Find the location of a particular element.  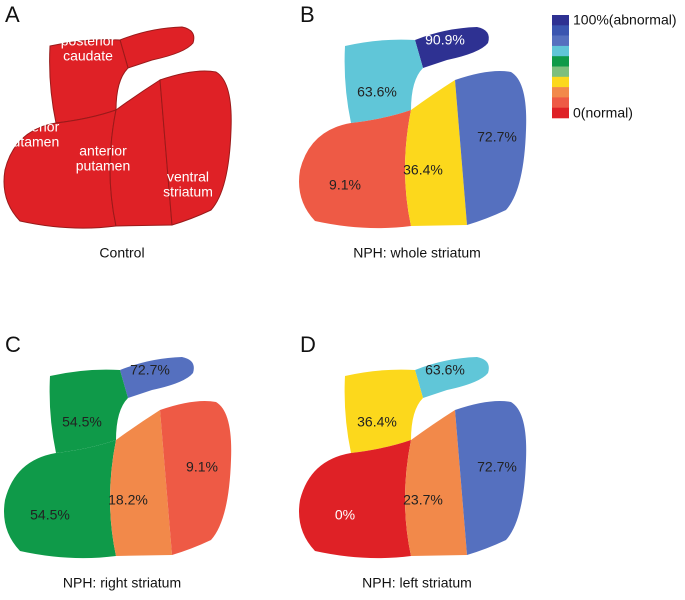

region-label: 0% is located at coordinates (345, 515).